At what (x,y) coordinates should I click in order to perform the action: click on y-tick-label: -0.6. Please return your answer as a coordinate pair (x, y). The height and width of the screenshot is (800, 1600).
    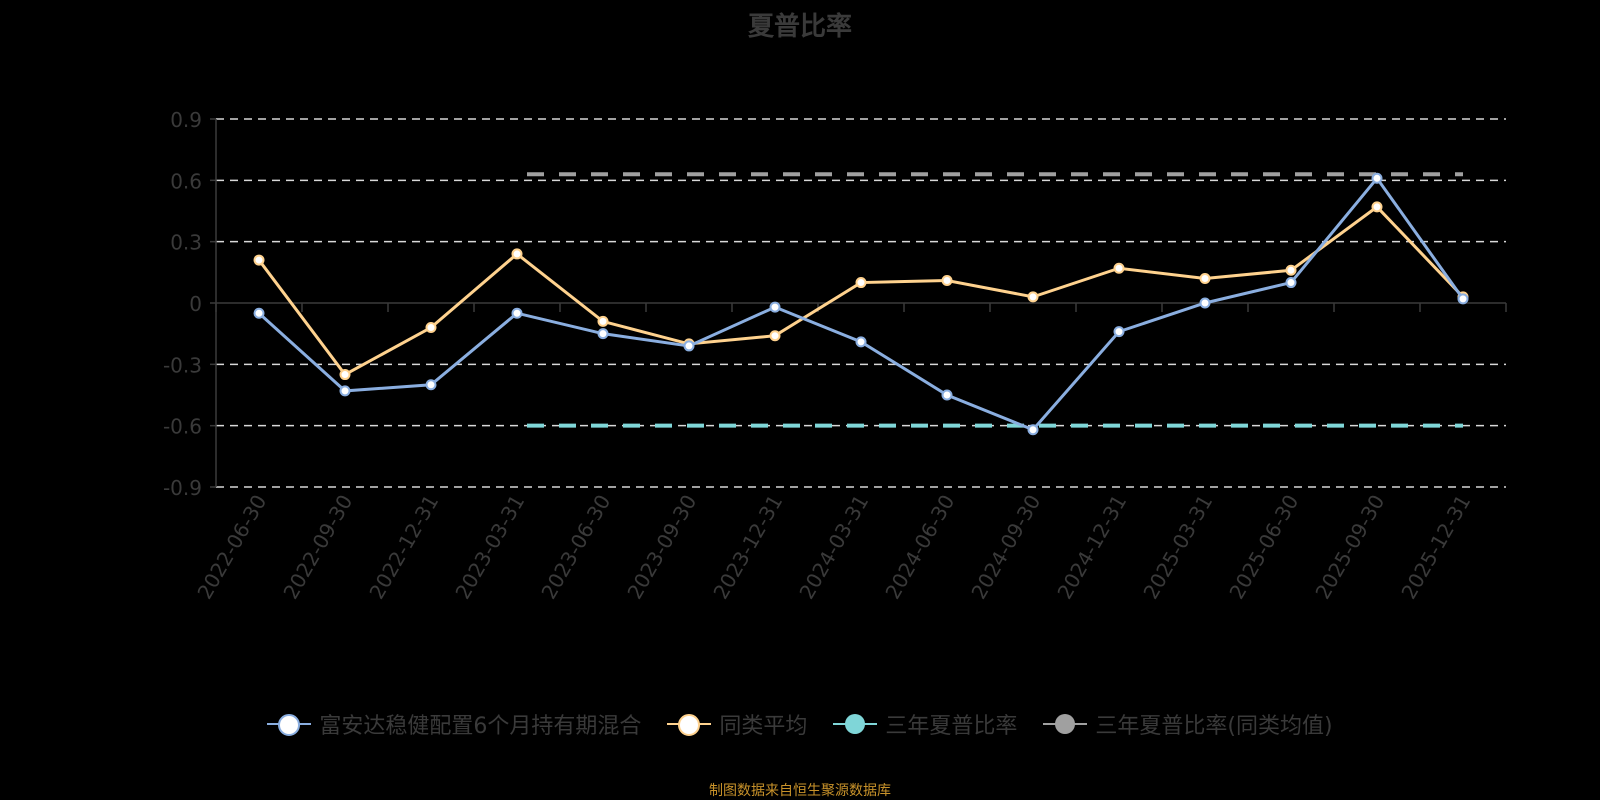
    Looking at the image, I should click on (182, 427).